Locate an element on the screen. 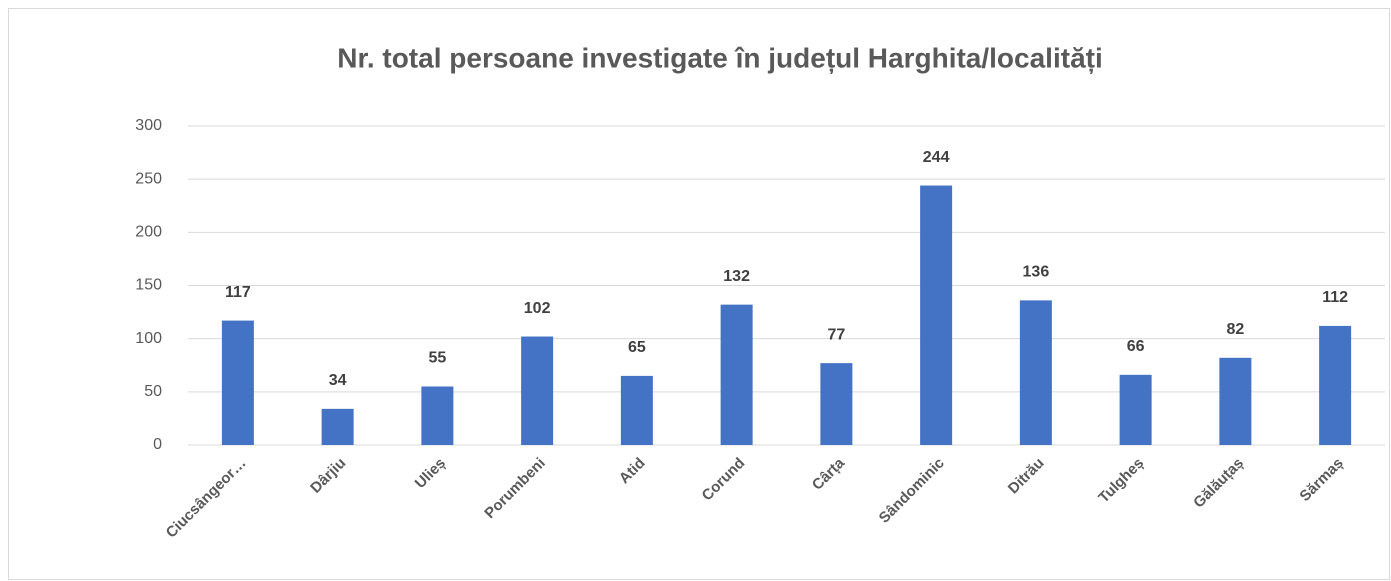 Image resolution: width=1391 pixels, height=581 pixels. data-label: 66 is located at coordinates (1136, 346).